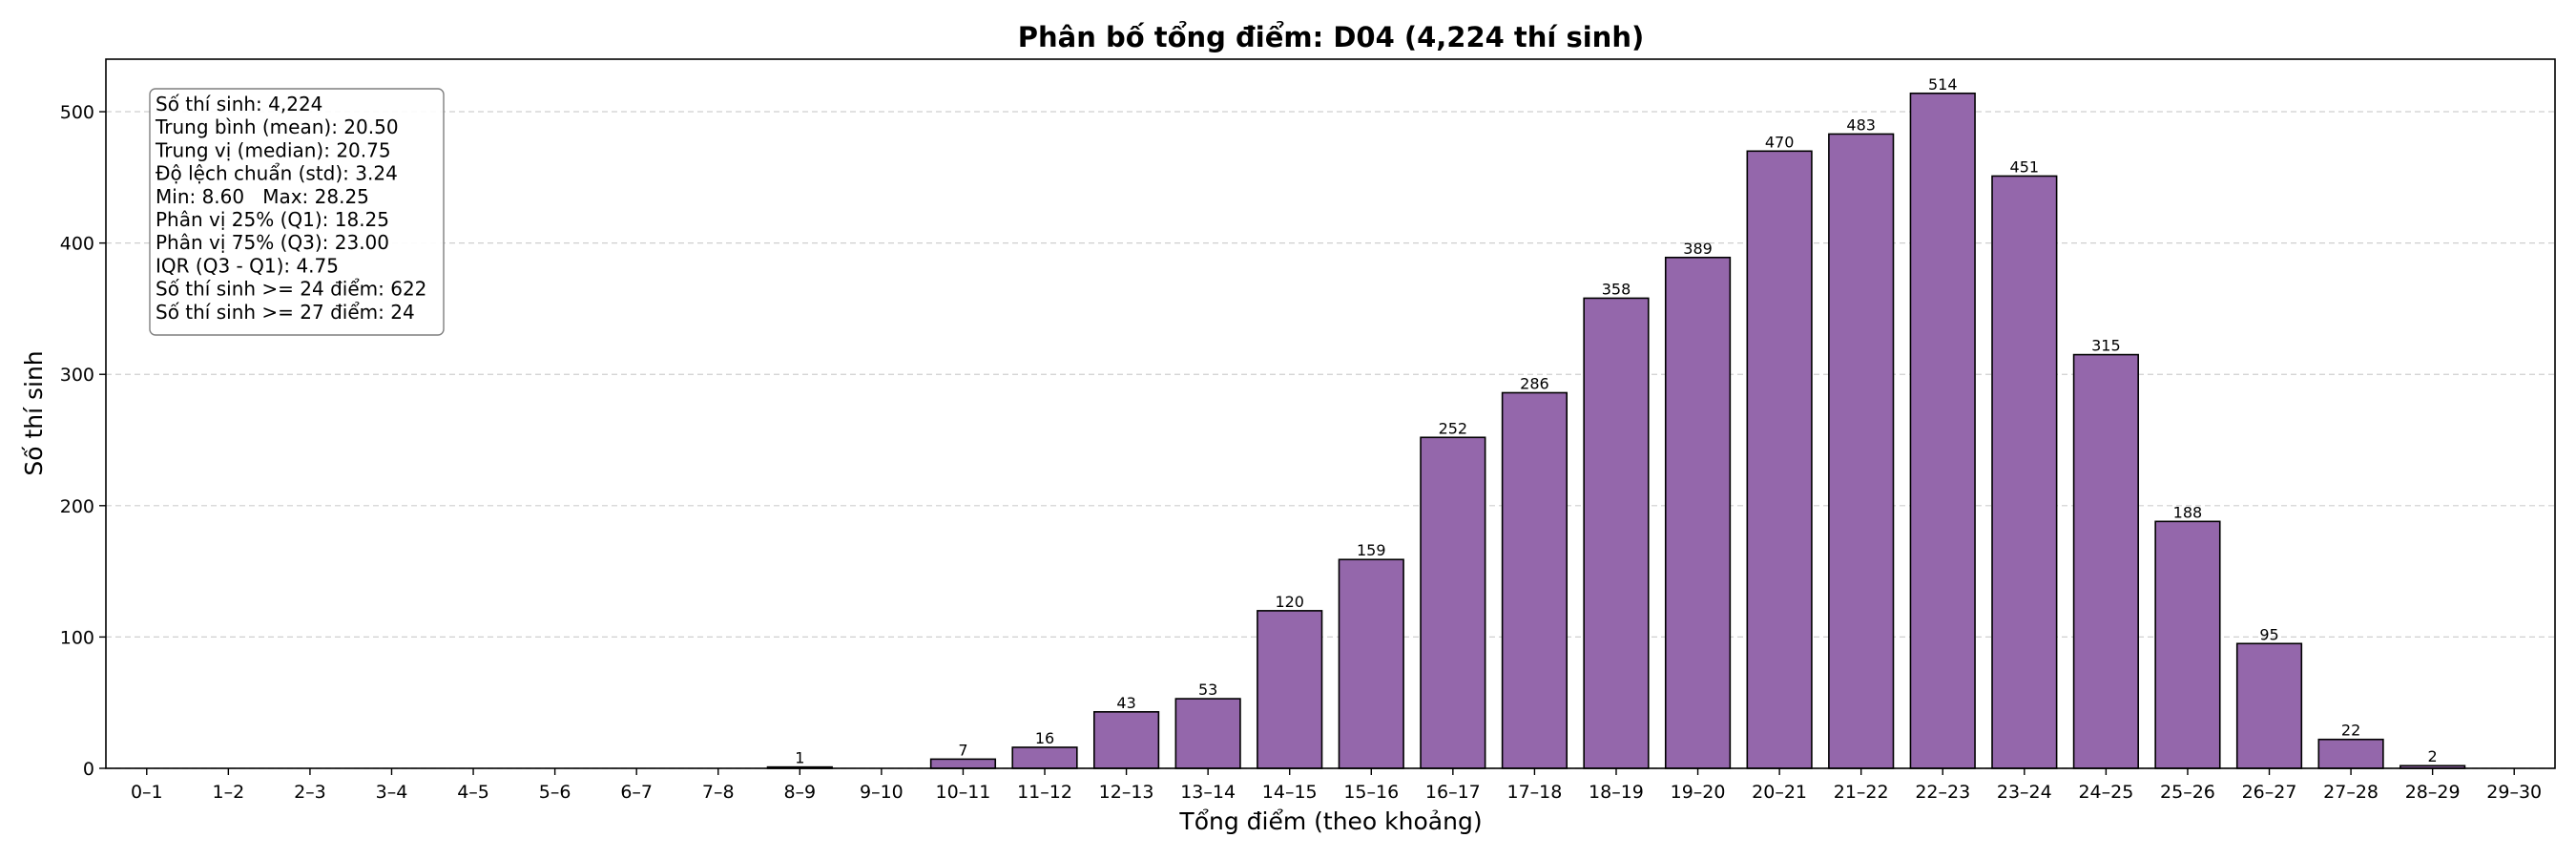 The image size is (2576, 859). I want to click on y-tick-label: 300, so click(77, 375).